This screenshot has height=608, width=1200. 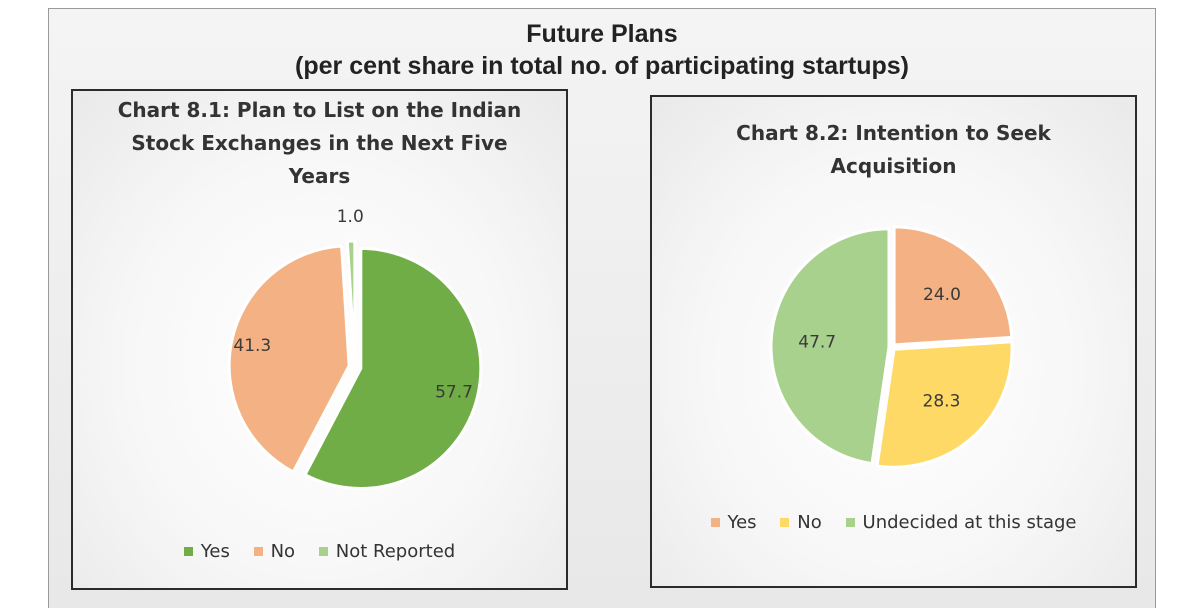 I want to click on legend-swatch-not-reported, so click(x=323, y=551).